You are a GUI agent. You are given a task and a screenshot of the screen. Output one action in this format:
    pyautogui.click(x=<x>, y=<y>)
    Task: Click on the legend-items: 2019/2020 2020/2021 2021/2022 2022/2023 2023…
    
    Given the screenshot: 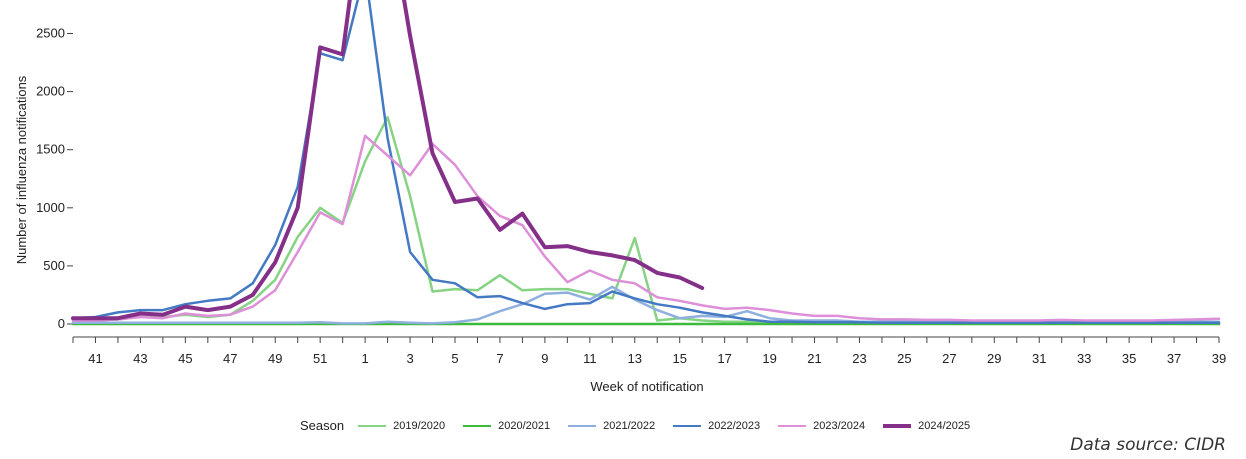 What is the action you would take?
    pyautogui.click(x=673, y=426)
    